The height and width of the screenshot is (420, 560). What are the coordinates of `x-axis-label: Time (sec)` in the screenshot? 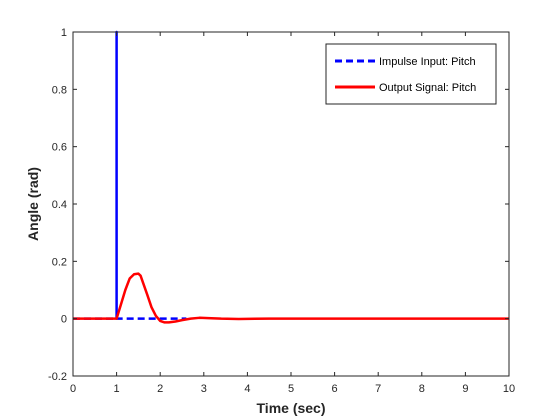 It's located at (291, 408).